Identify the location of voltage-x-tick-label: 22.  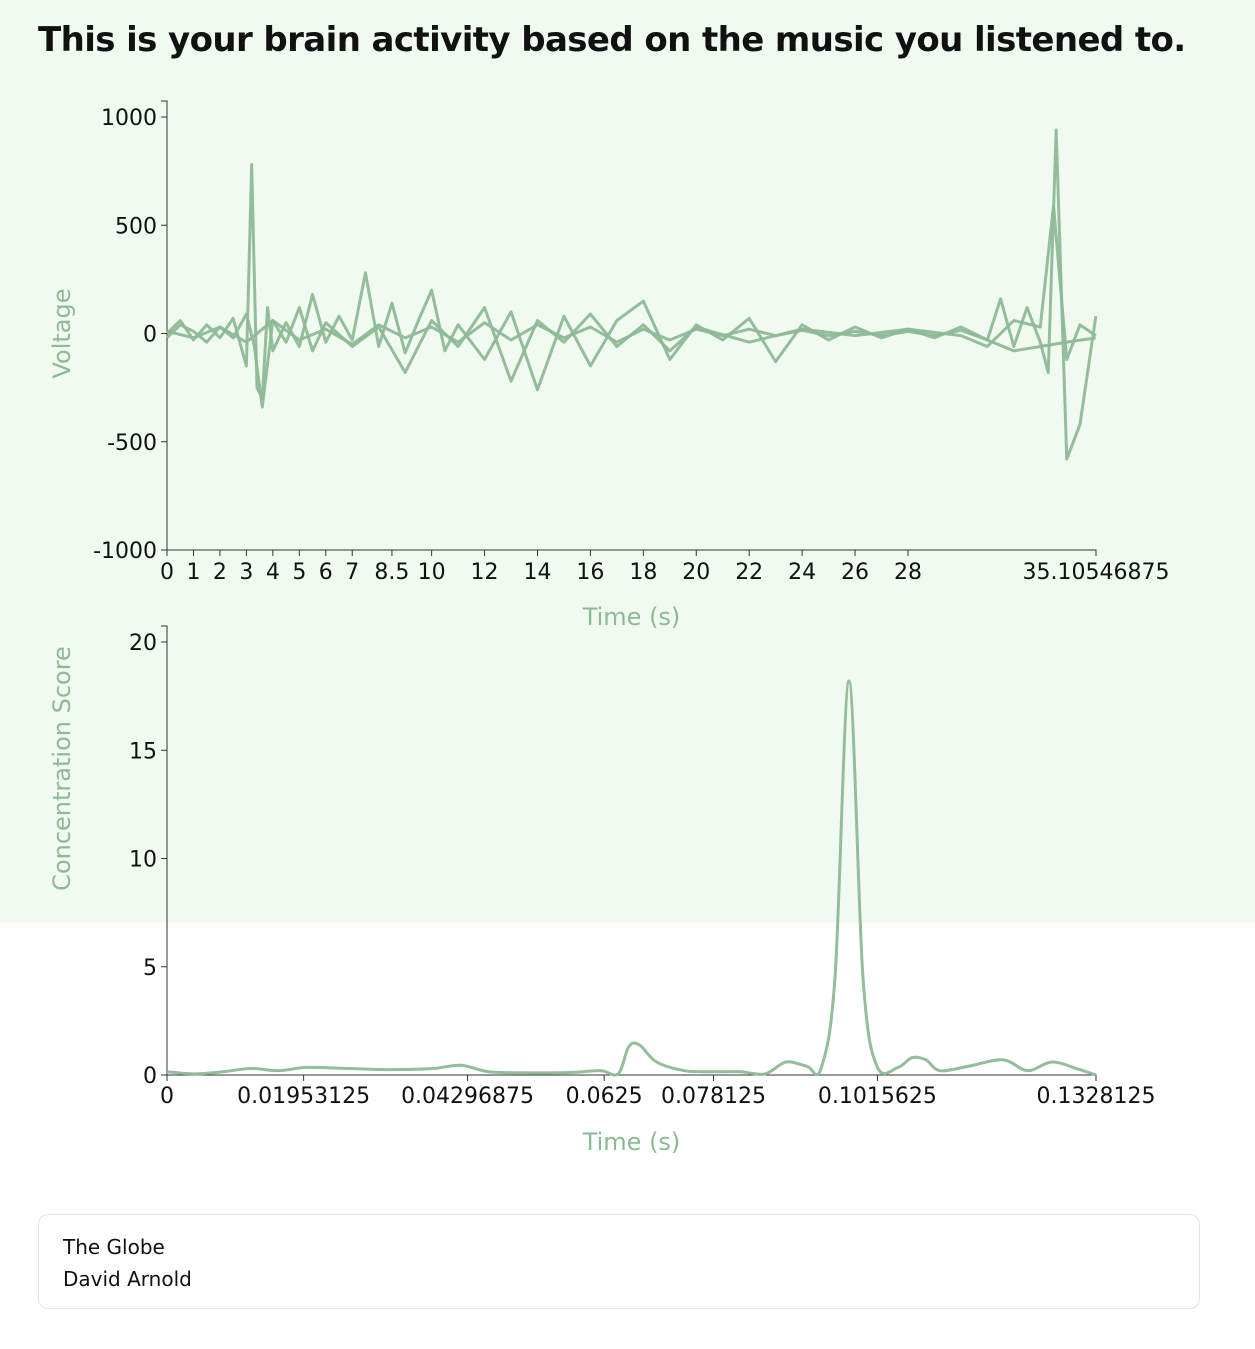
(749, 572).